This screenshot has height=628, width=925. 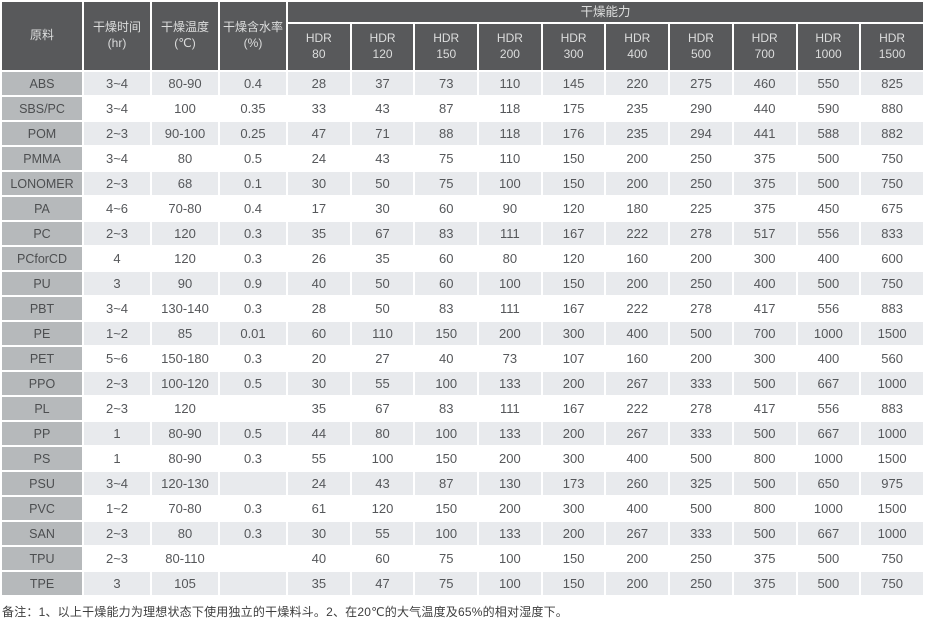 What do you see at coordinates (253, 333) in the screenshot?
I see `moisture-cell: 0.01` at bounding box center [253, 333].